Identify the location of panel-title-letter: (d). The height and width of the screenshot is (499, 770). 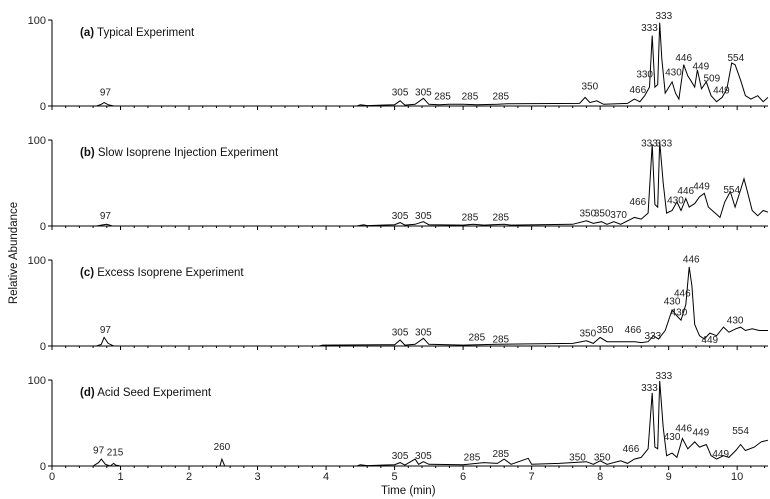
(87, 393).